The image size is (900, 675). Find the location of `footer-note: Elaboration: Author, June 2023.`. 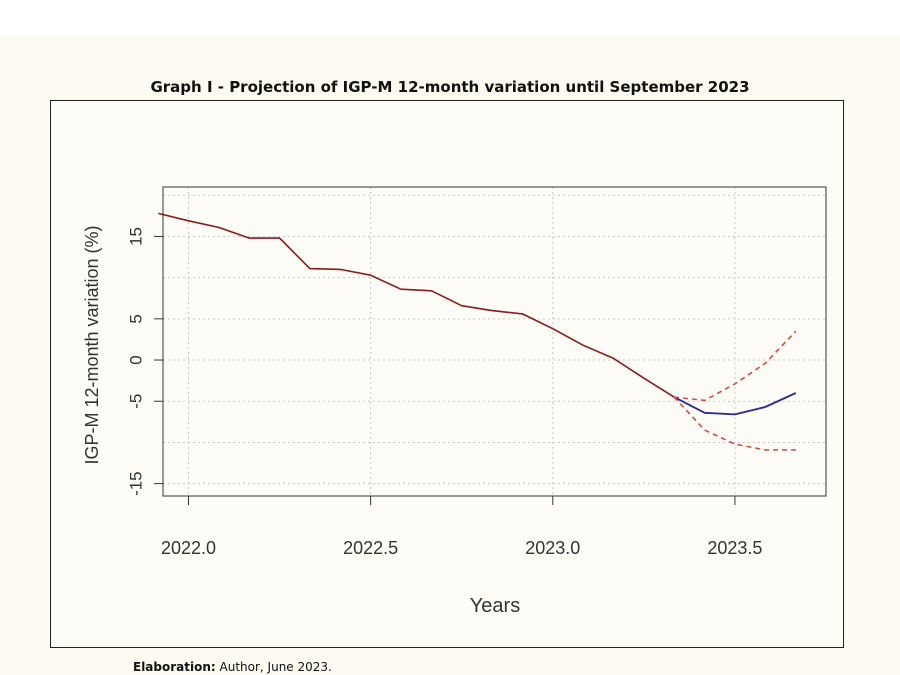

footer-note: Elaboration: Author, June 2023. is located at coordinates (232, 667).